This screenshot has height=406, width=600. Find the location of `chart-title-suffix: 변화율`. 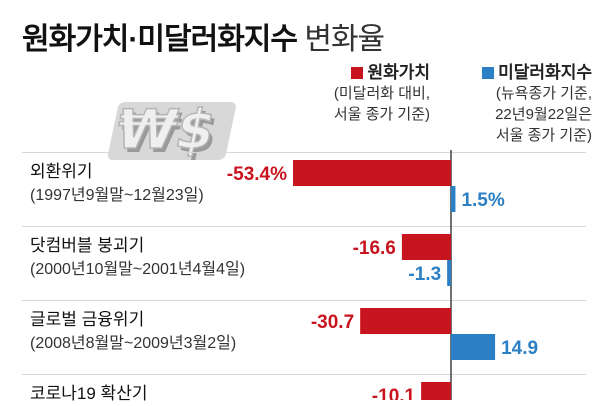

chart-title-suffix: 변화율 is located at coordinates (344, 39).